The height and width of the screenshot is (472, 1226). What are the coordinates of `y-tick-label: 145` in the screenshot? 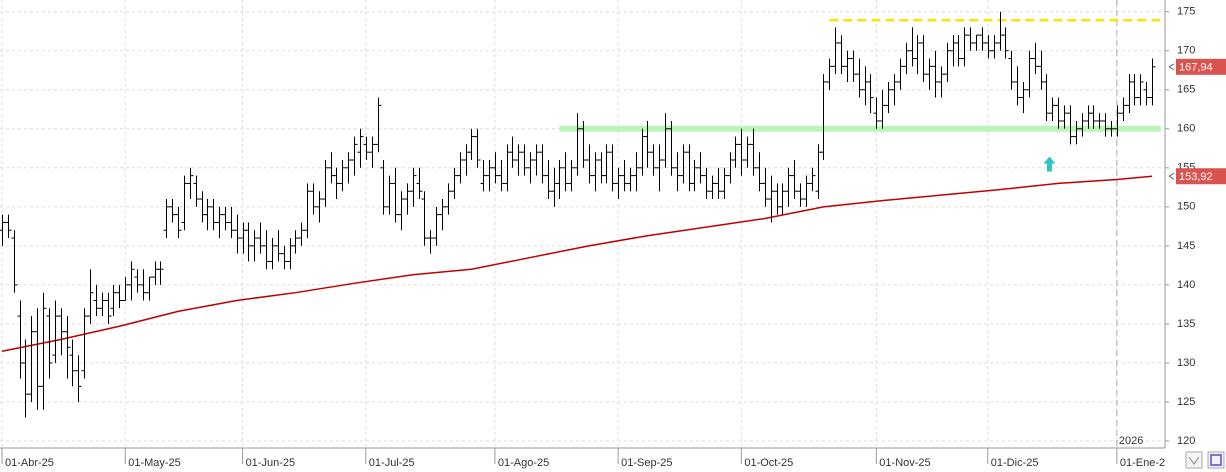 It's located at (1186, 246).